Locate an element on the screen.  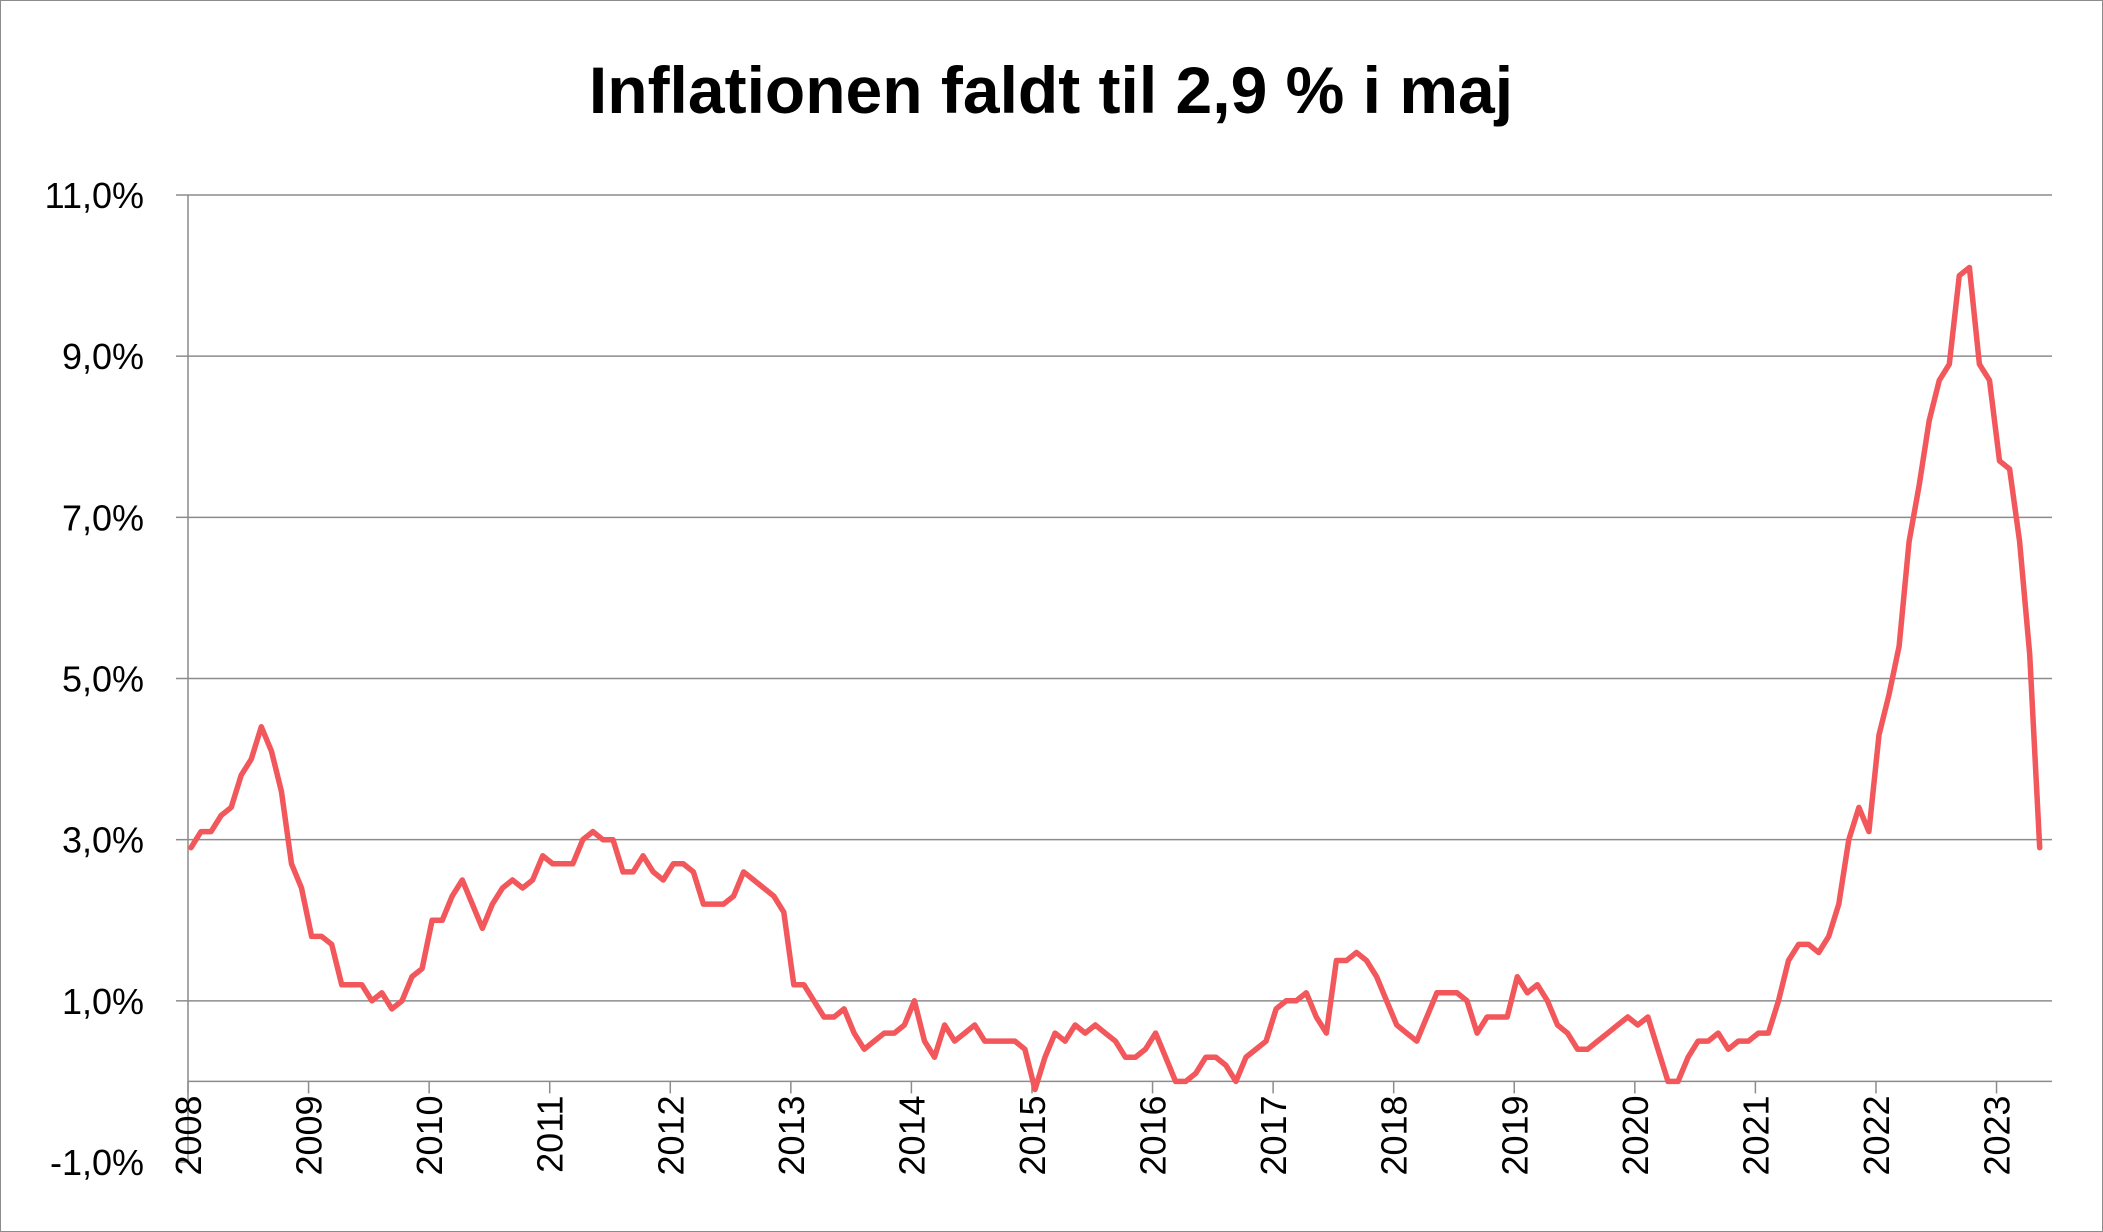
x-tick-label: 2008 is located at coordinates (188, 1135).